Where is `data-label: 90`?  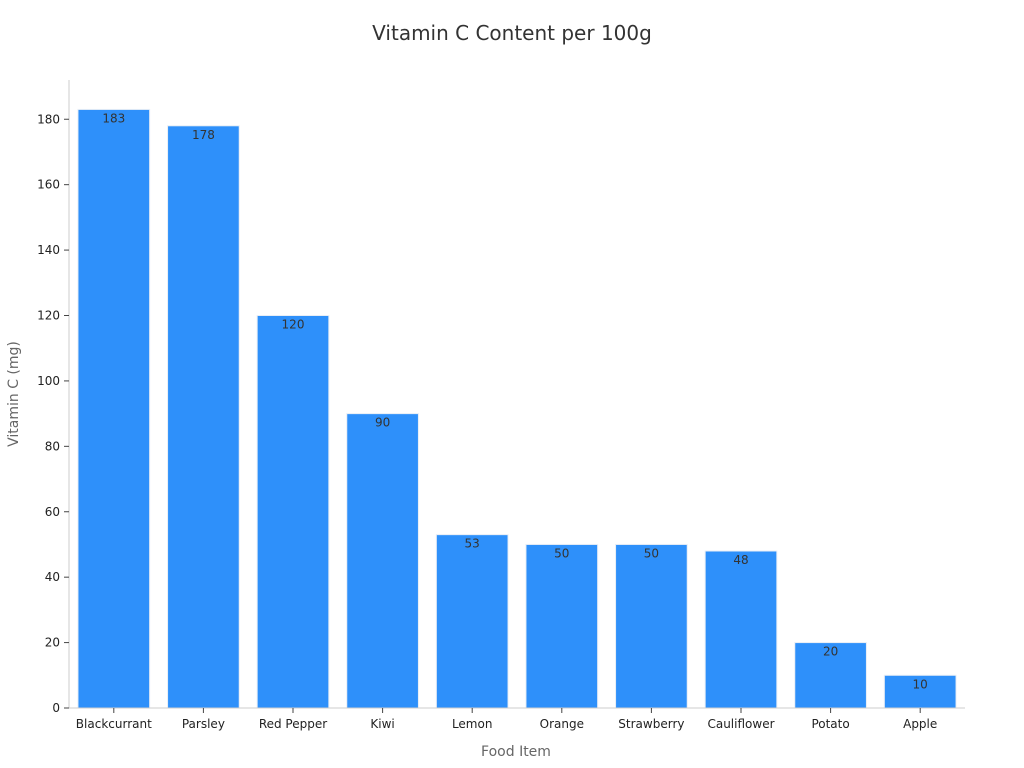 data-label: 90 is located at coordinates (382, 423).